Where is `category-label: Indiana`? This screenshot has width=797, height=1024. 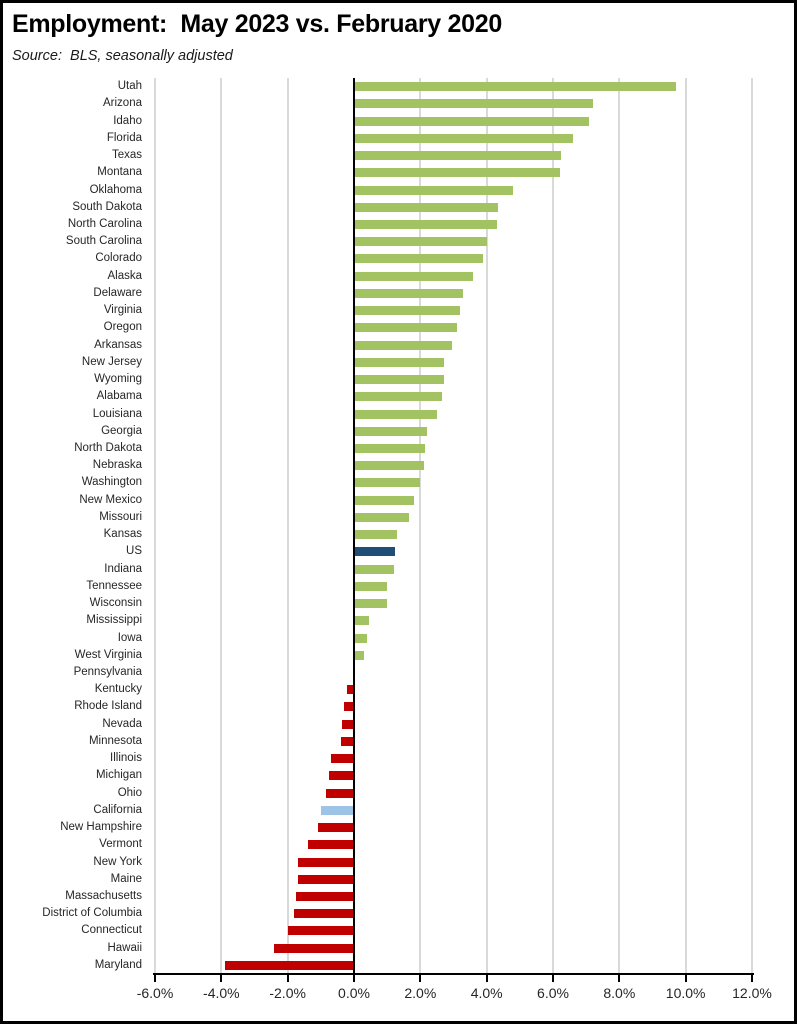 category-label: Indiana is located at coordinates (123, 568).